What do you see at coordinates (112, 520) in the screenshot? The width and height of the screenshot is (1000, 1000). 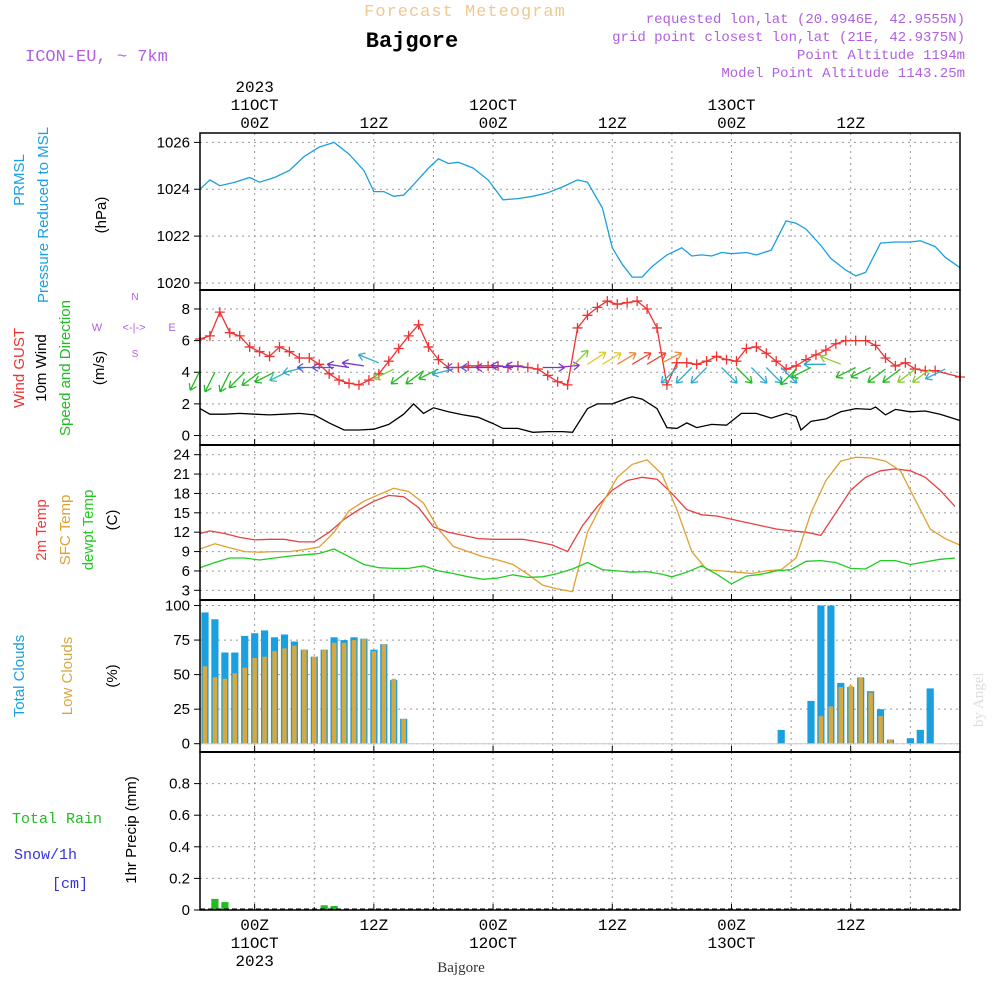 I see `temp-unit: (C)` at bounding box center [112, 520].